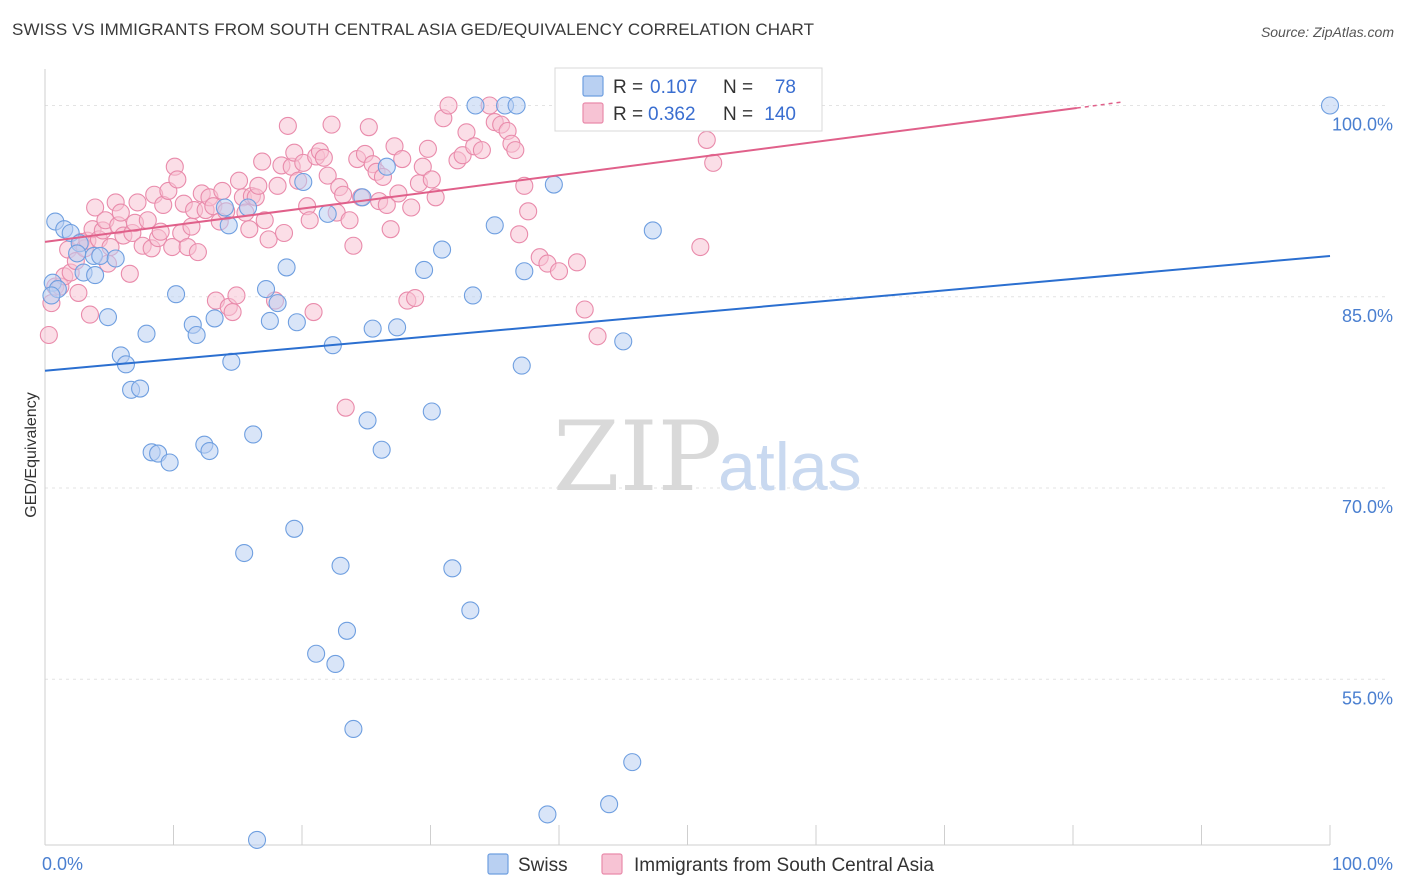 The width and height of the screenshot is (1406, 892). What do you see at coordinates (593, 113) in the screenshot?
I see `legend-swatch-immigrants` at bounding box center [593, 113].